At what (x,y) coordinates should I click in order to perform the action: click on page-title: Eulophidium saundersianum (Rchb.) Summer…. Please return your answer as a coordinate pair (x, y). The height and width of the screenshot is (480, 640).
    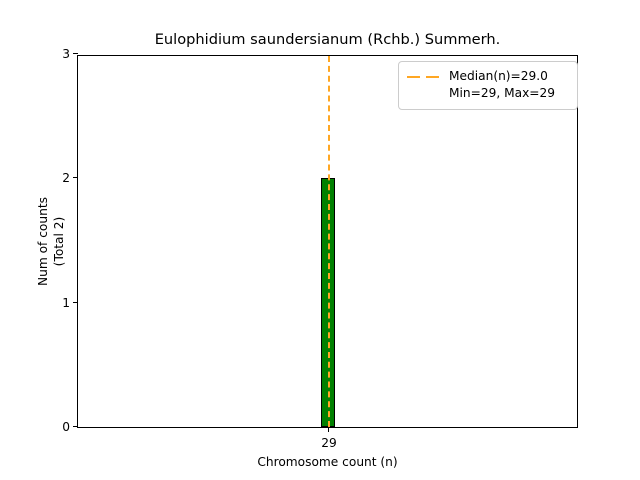
    Looking at the image, I should click on (327, 39).